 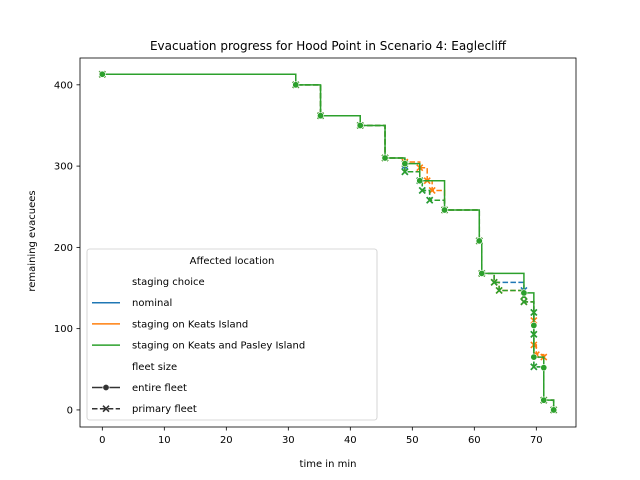 What do you see at coordinates (63, 248) in the screenshot?
I see `y-tick-label: 200` at bounding box center [63, 248].